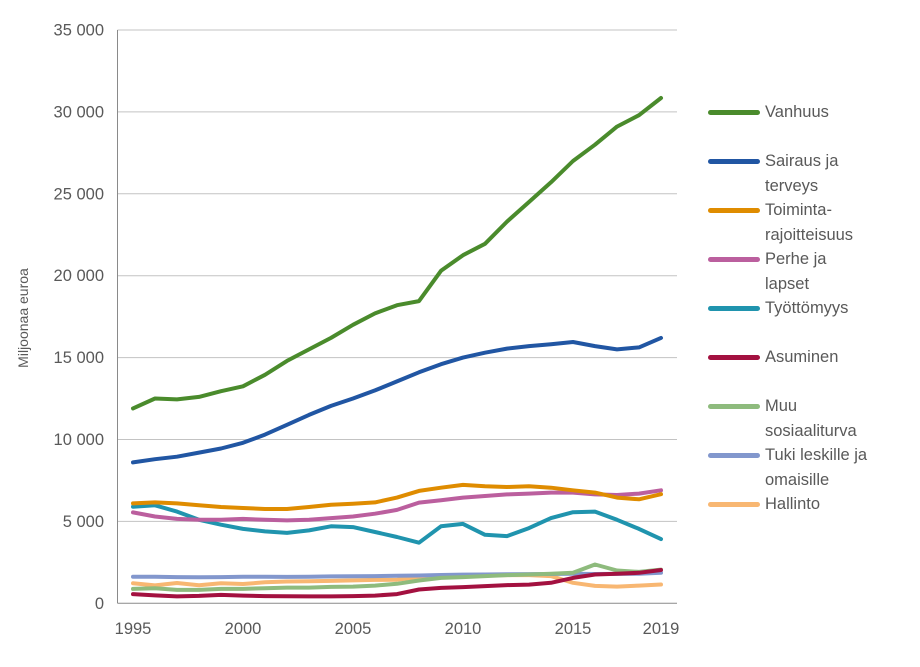 The image size is (920, 667). I want to click on legend-item-hallinto: Hallinto, so click(810, 516).